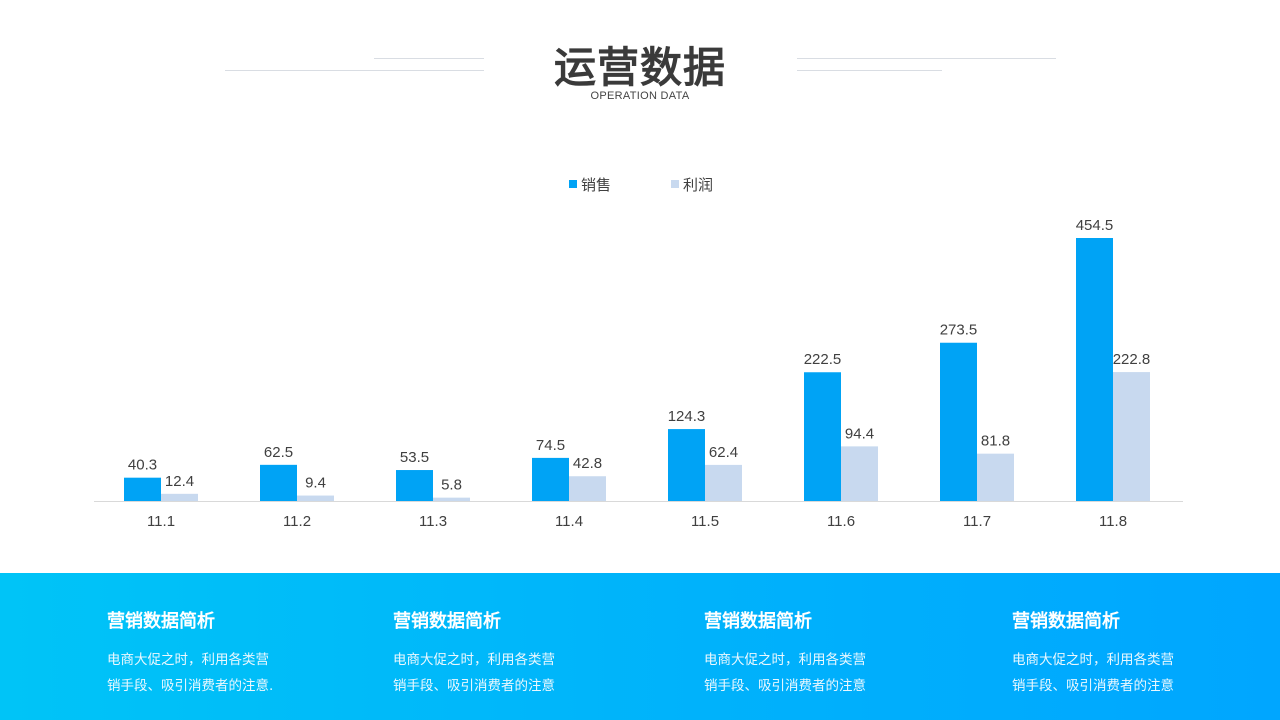 This screenshot has height=720, width=1280. Describe the element at coordinates (639, 67) in the screenshot. I see `page-title: 运营数据` at that location.